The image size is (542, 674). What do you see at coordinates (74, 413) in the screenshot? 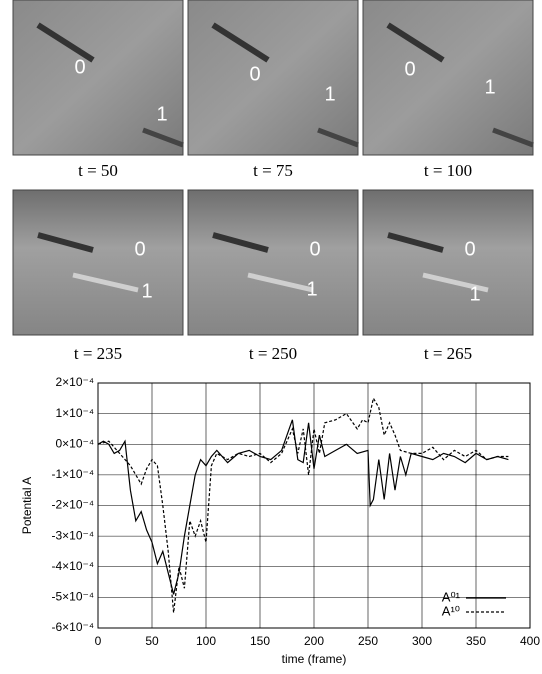
I see `y-tick-label: 1×10⁻⁴` at bounding box center [74, 413].